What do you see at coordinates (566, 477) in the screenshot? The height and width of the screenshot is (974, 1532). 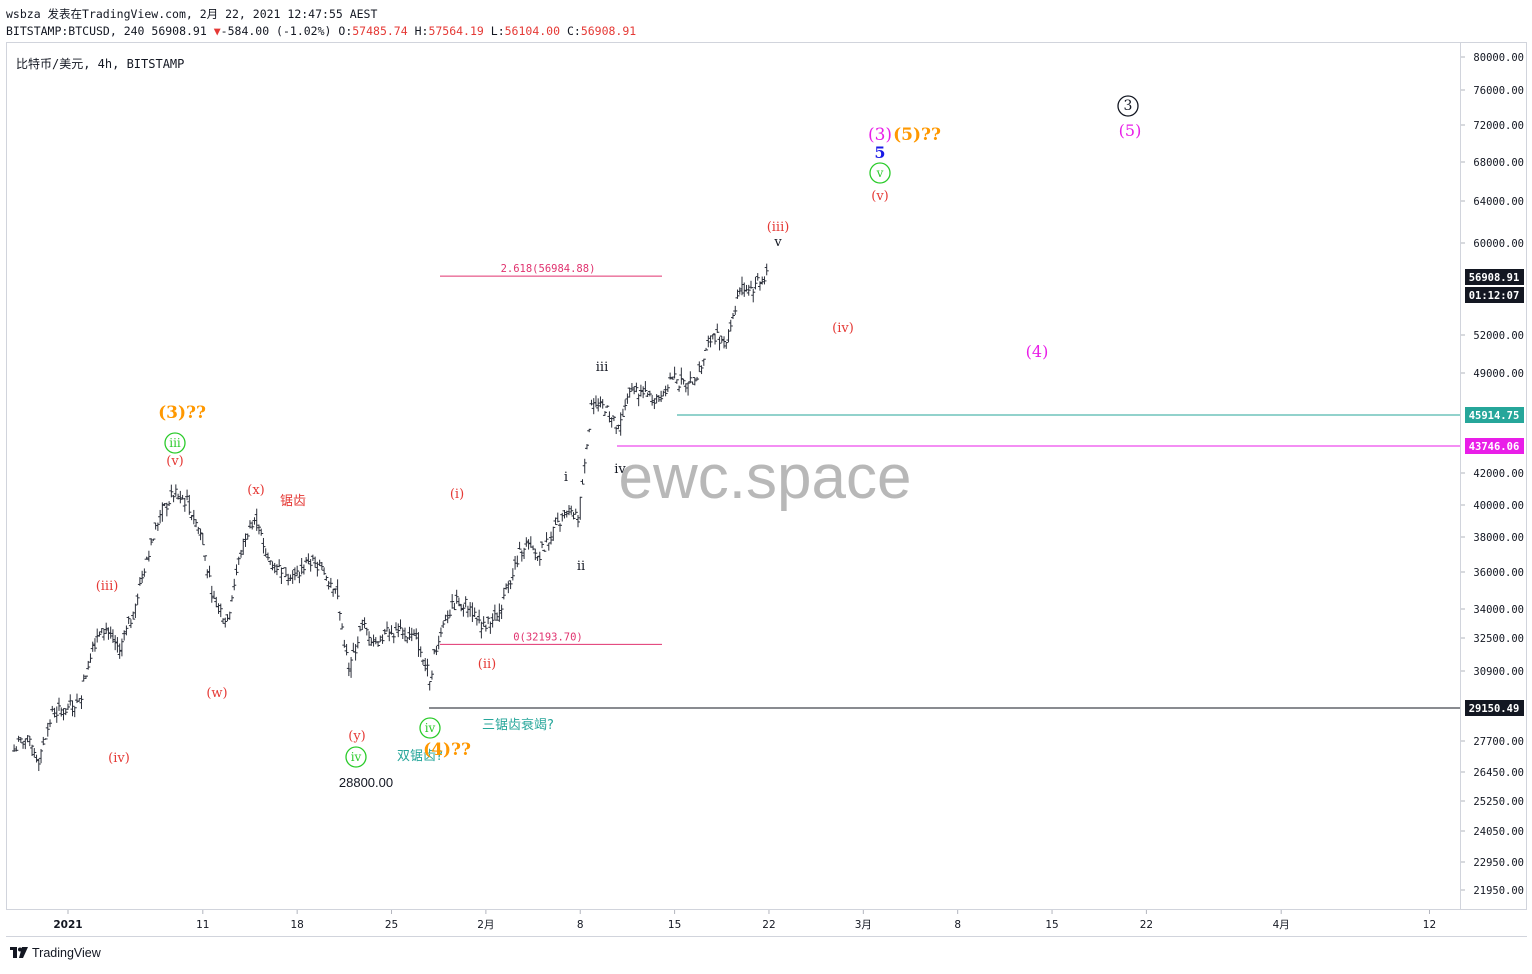 I see `wave-label: i` at bounding box center [566, 477].